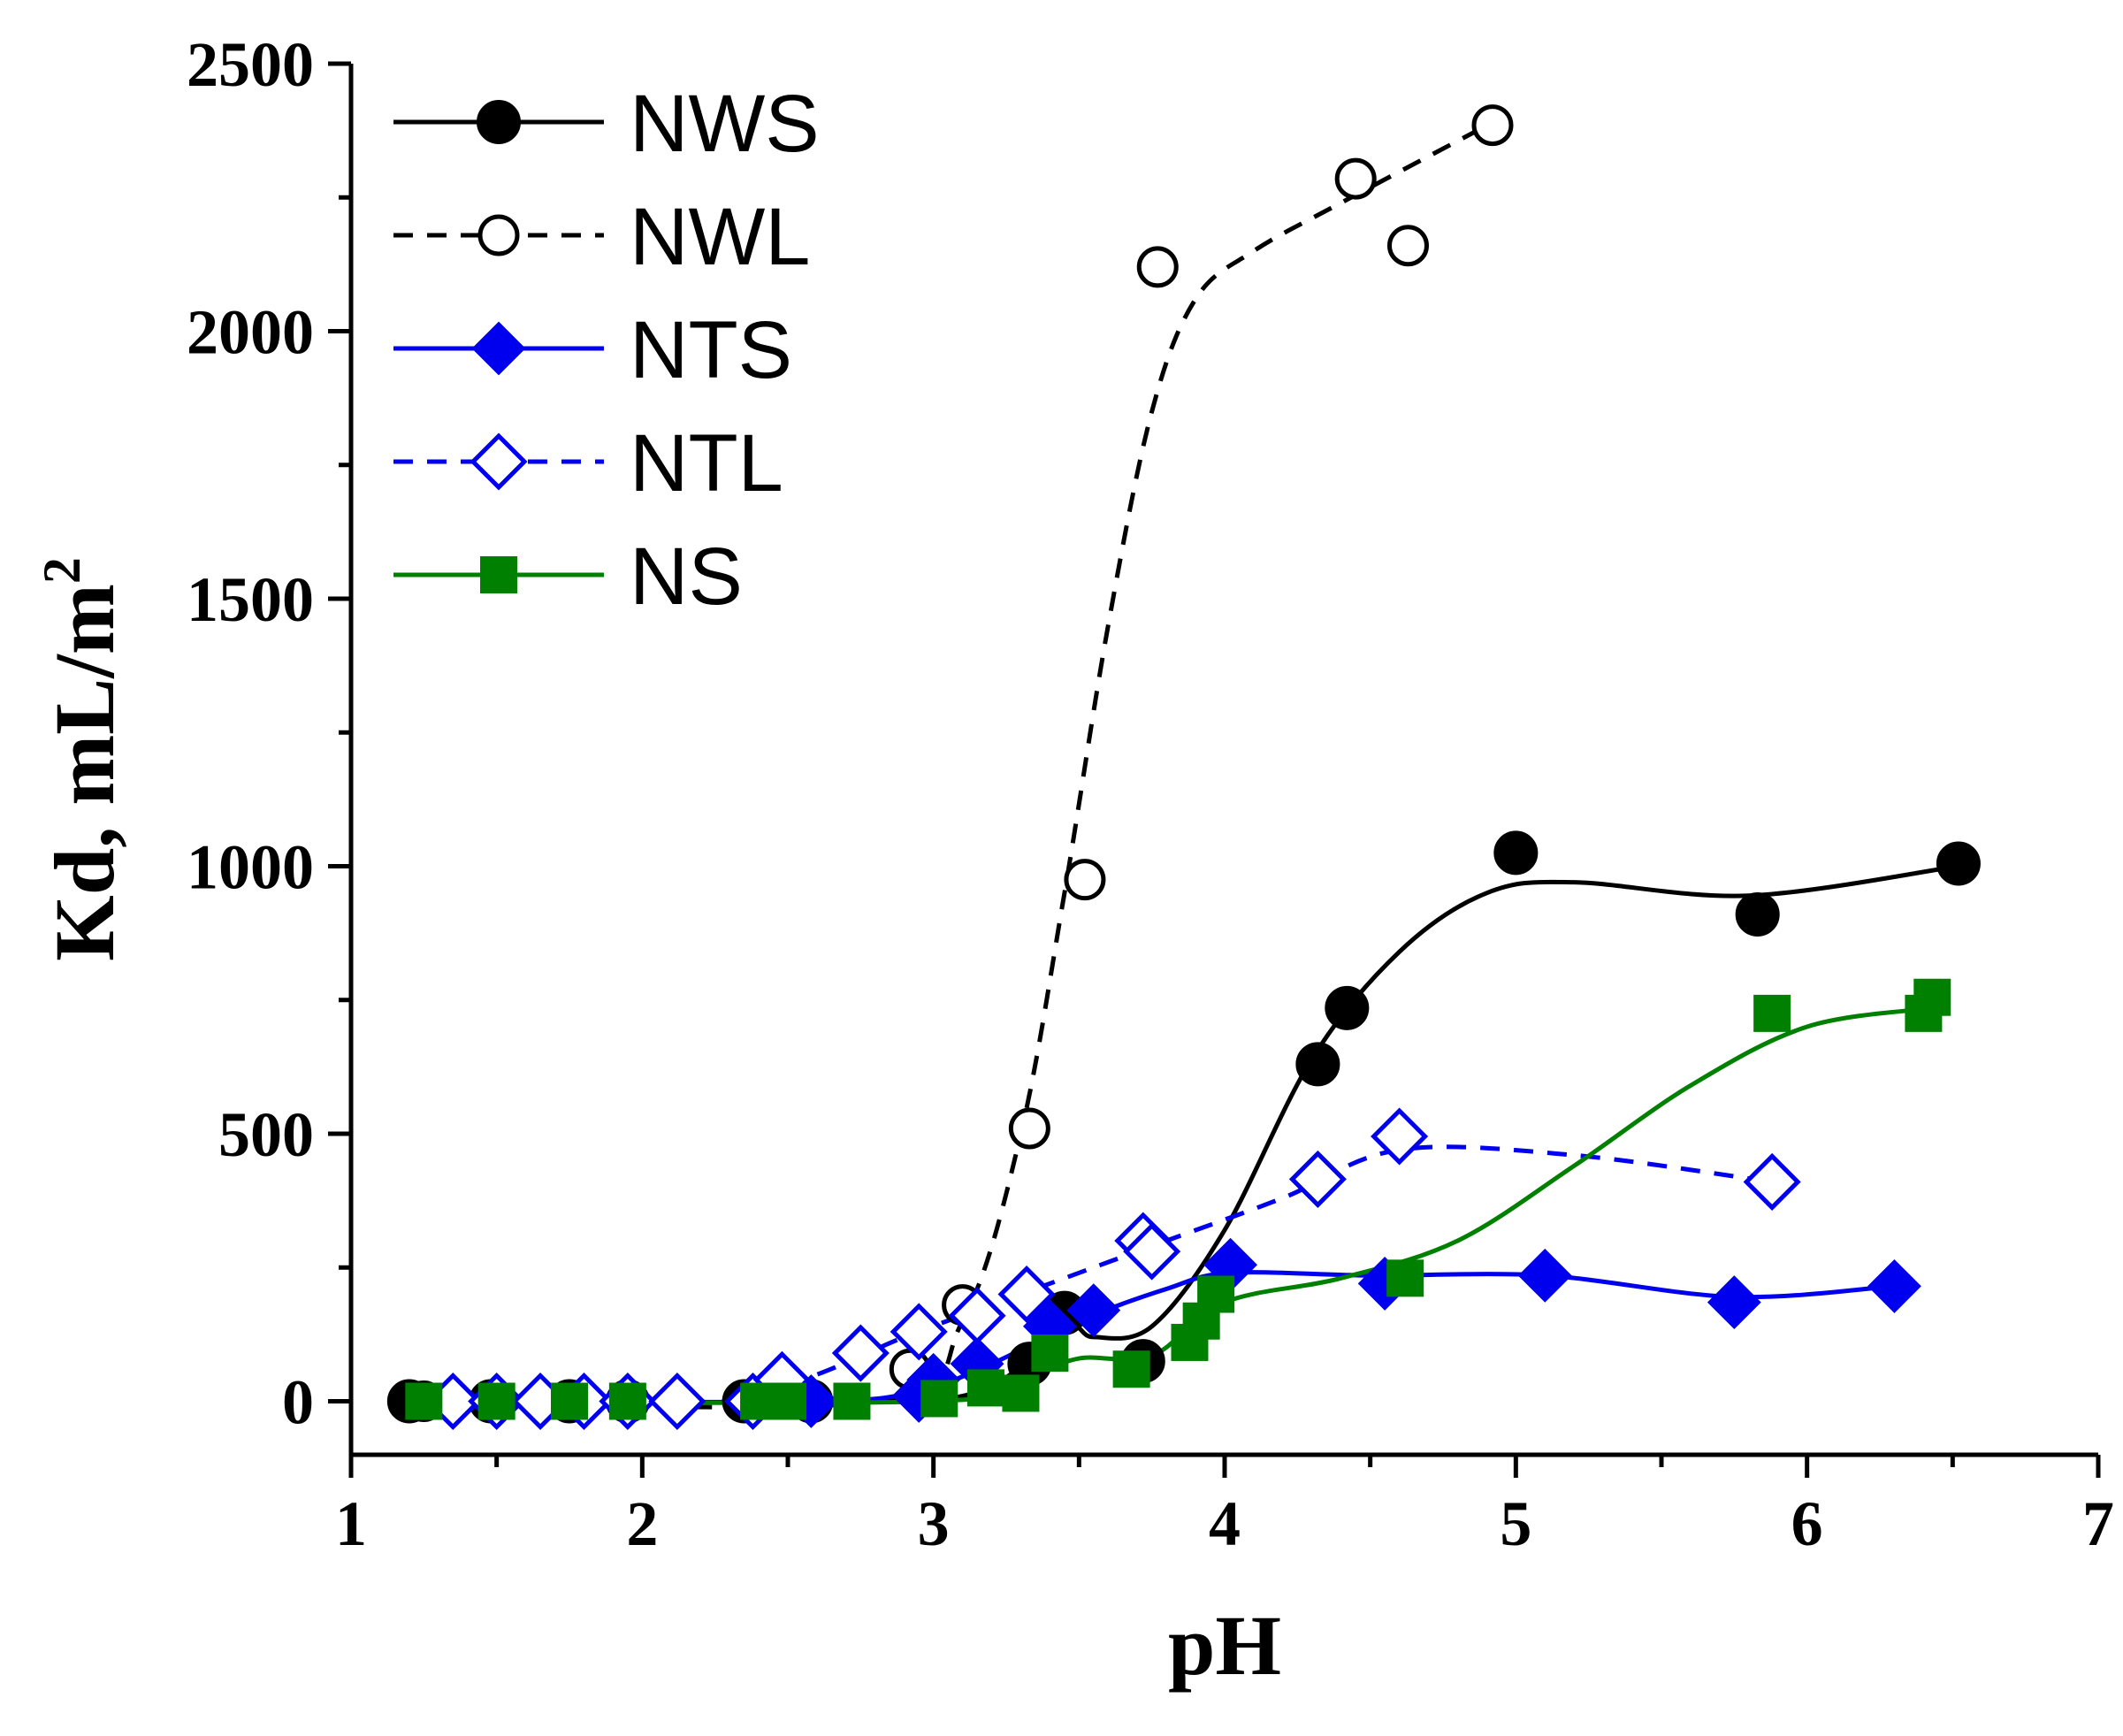 The height and width of the screenshot is (1736, 2123). What do you see at coordinates (686, 577) in the screenshot?
I see `legend-ns-label: NS` at bounding box center [686, 577].